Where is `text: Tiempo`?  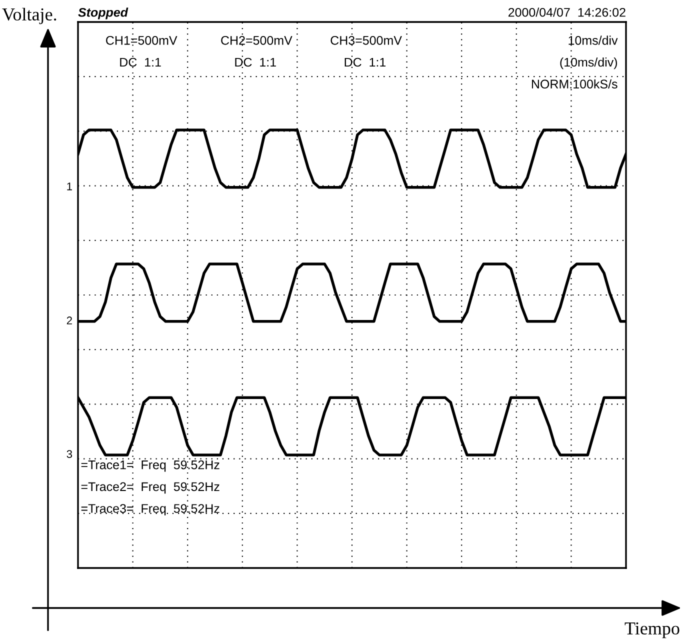
text: Tiempo is located at coordinates (652, 630).